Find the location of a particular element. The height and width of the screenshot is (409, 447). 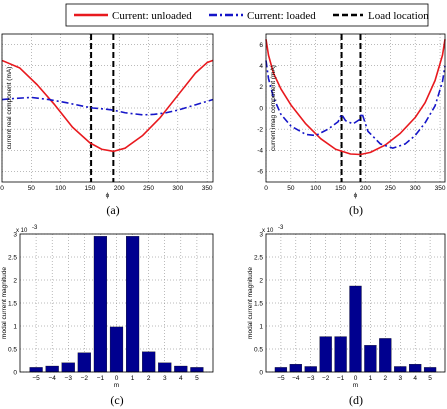

y-tick-label: 4 is located at coordinates (261, 66).